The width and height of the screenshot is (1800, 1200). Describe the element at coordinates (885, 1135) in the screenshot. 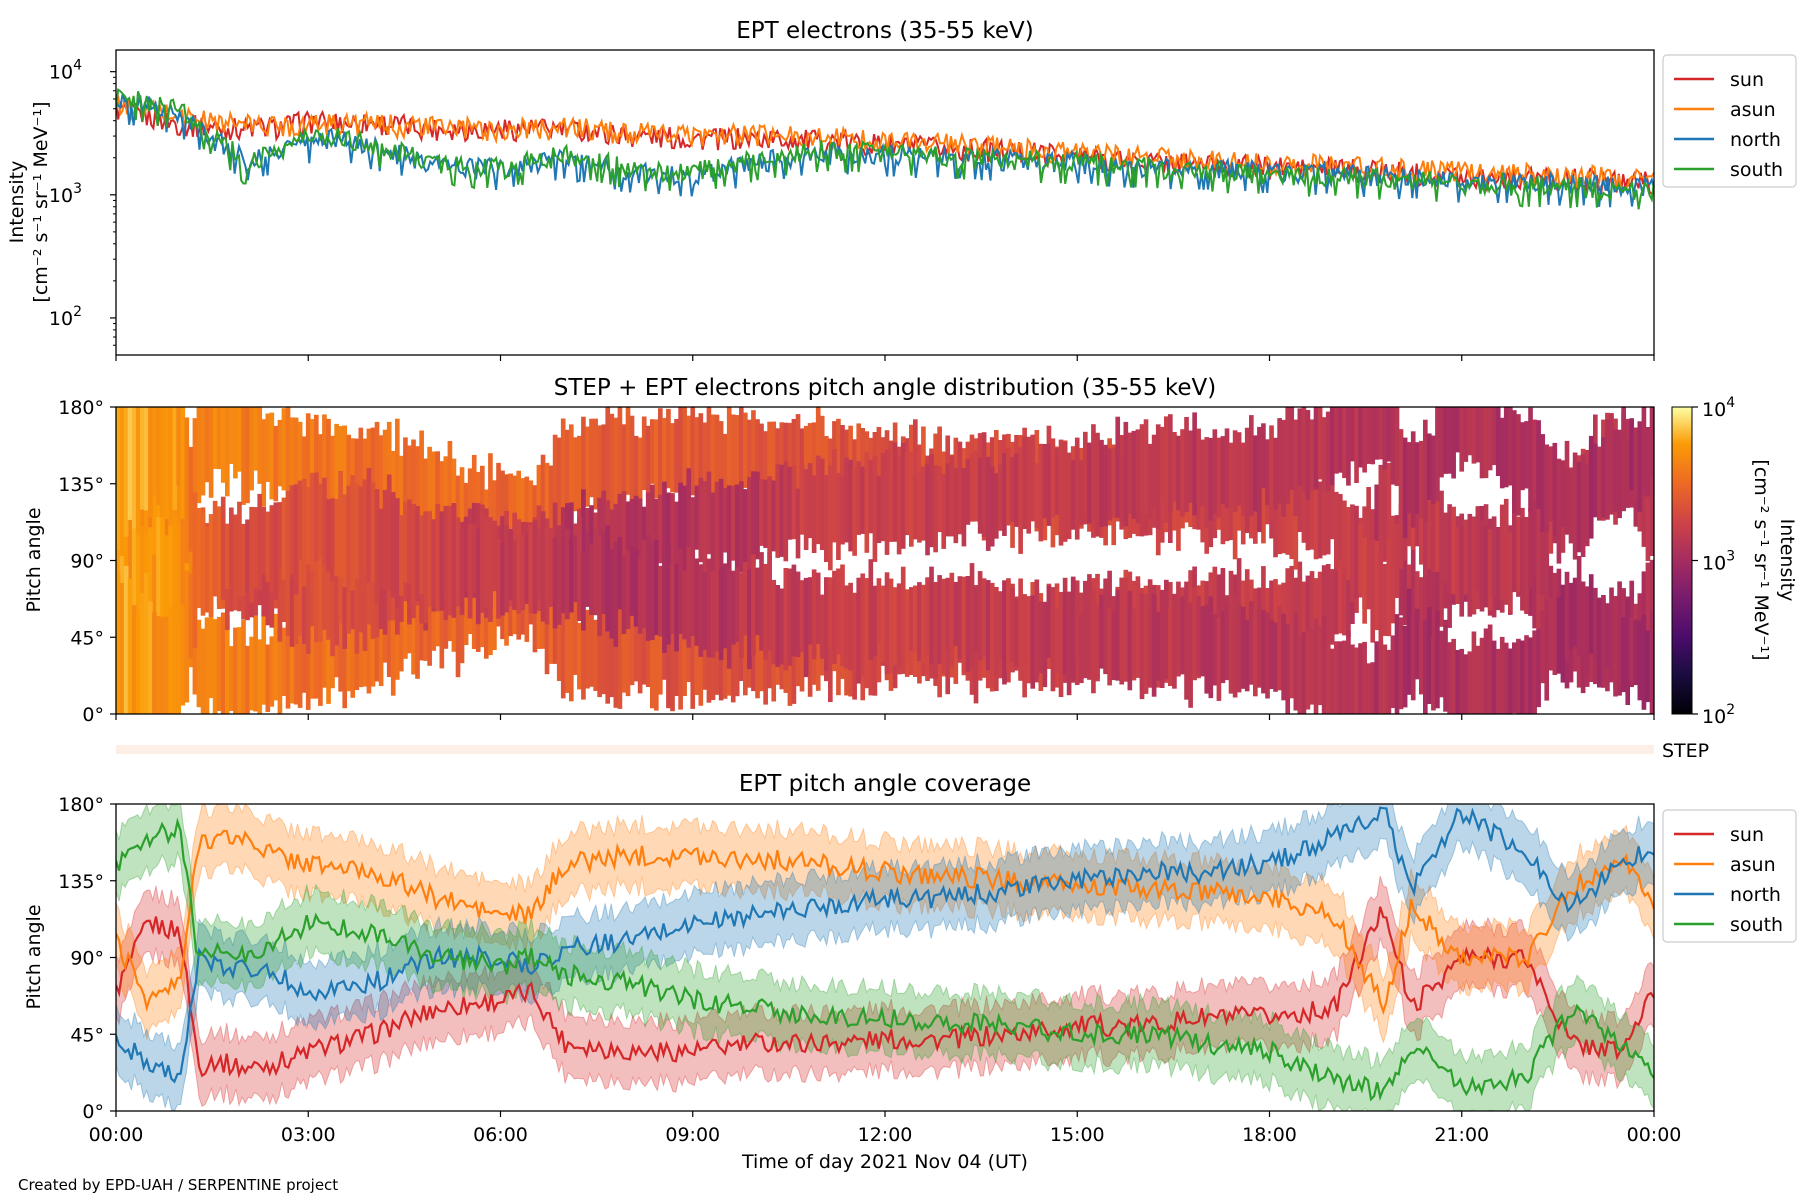

I see `coverage-xtick-label: 12:00` at that location.